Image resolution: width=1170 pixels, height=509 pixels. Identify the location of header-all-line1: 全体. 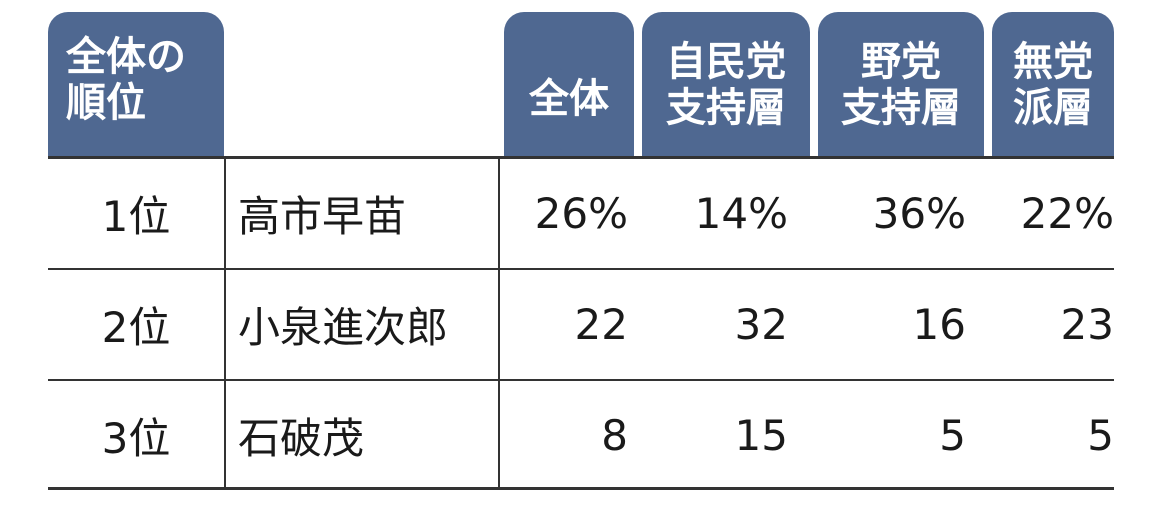
(569, 99).